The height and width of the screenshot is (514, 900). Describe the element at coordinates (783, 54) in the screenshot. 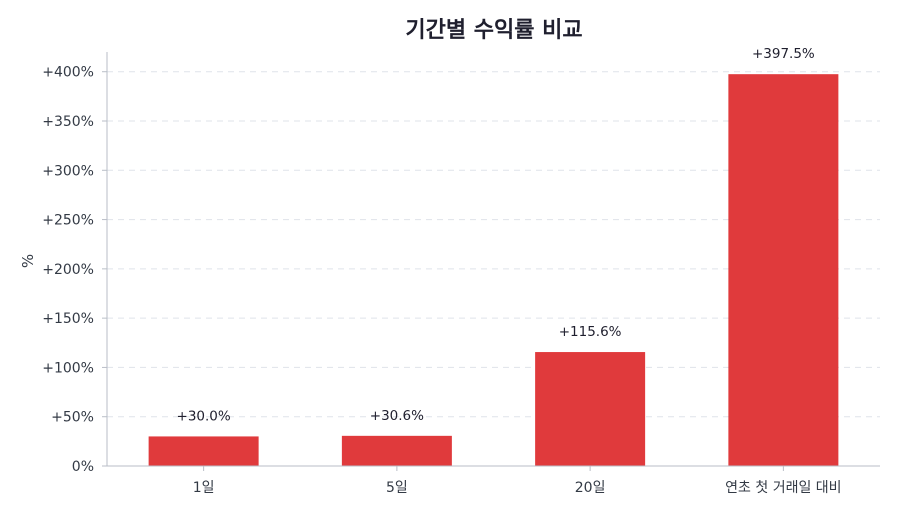

I see `data-label: +397.5%` at that location.